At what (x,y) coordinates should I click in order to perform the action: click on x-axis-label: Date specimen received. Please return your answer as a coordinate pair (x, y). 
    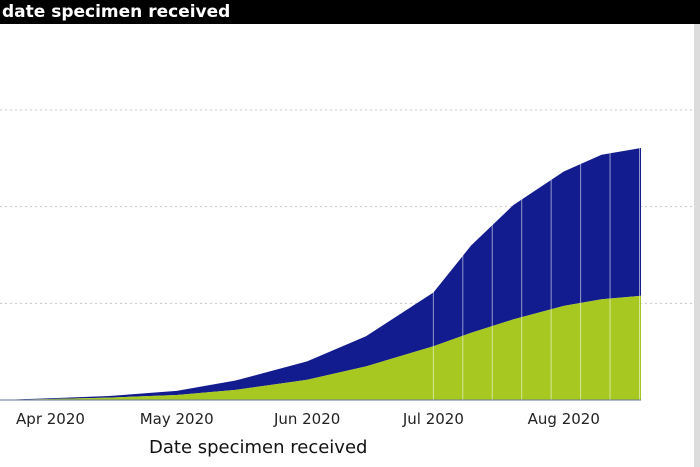
    Looking at the image, I should click on (258, 447).